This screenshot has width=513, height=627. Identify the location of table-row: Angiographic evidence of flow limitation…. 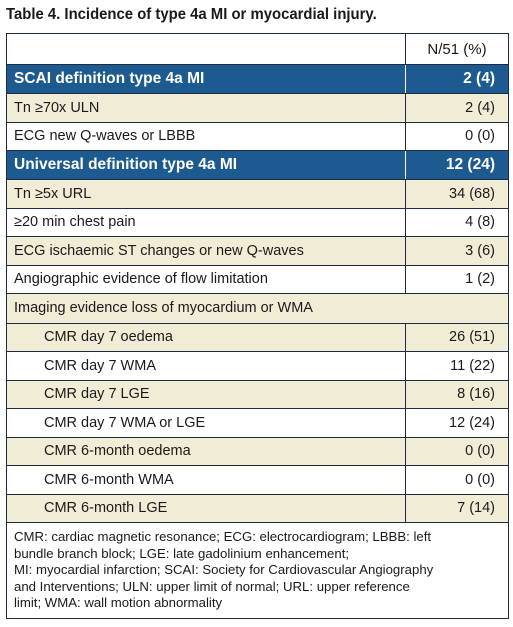
(257, 278).